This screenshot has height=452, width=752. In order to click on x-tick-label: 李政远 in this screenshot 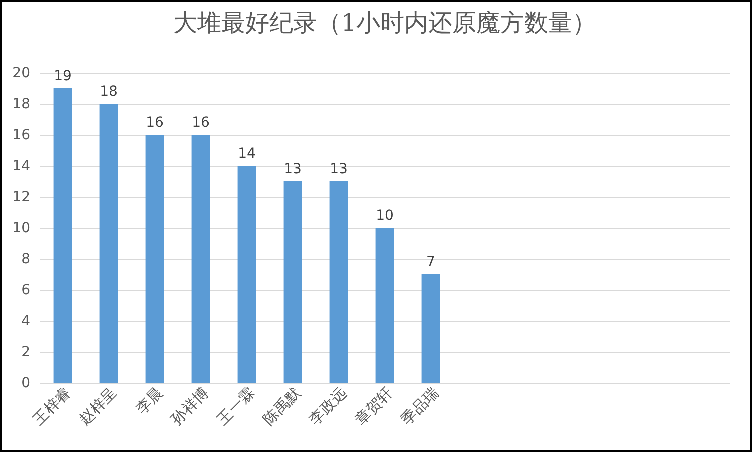, I will do `click(328, 406)`.